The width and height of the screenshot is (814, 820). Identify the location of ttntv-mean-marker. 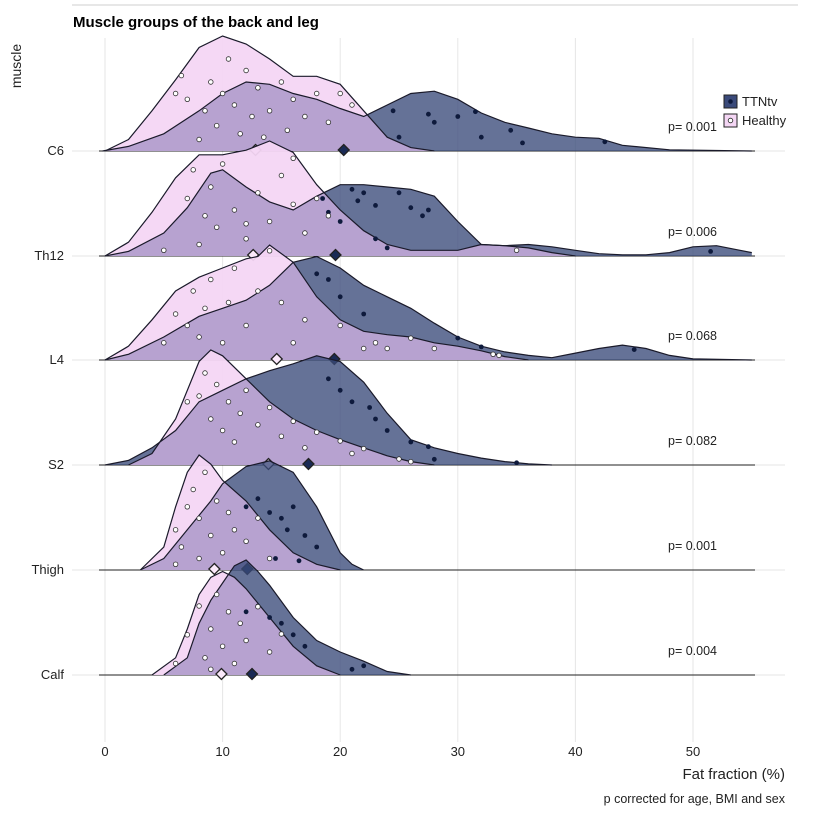
(335, 255).